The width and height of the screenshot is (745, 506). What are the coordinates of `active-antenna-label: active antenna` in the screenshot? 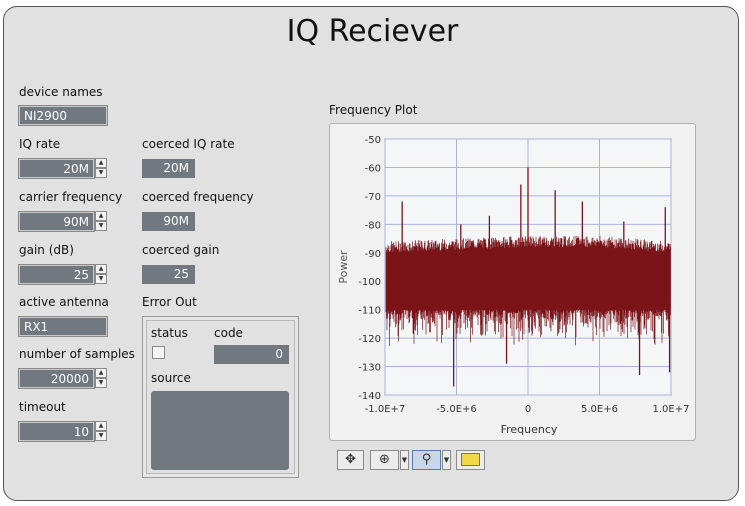 It's located at (64, 302).